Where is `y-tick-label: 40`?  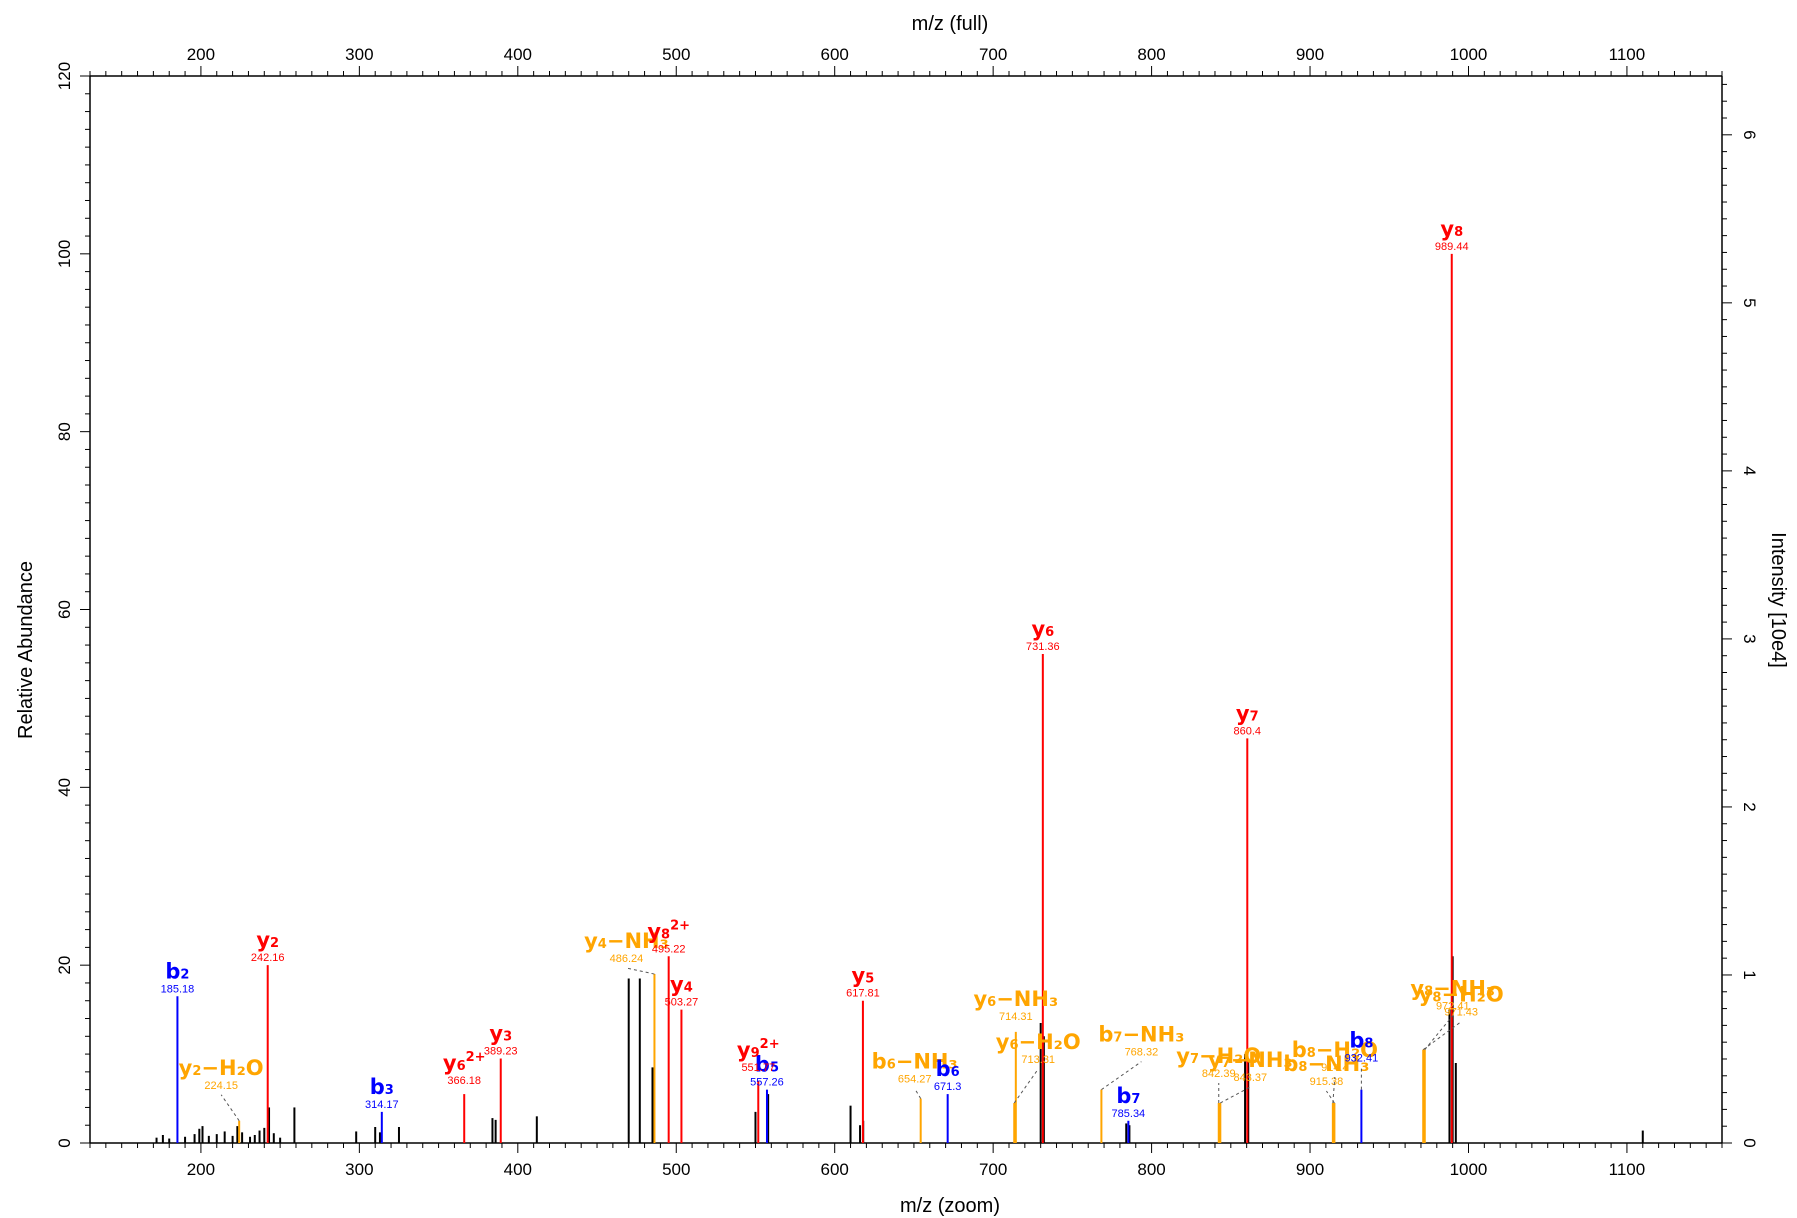 y-tick-label: 40 is located at coordinates (64, 787).